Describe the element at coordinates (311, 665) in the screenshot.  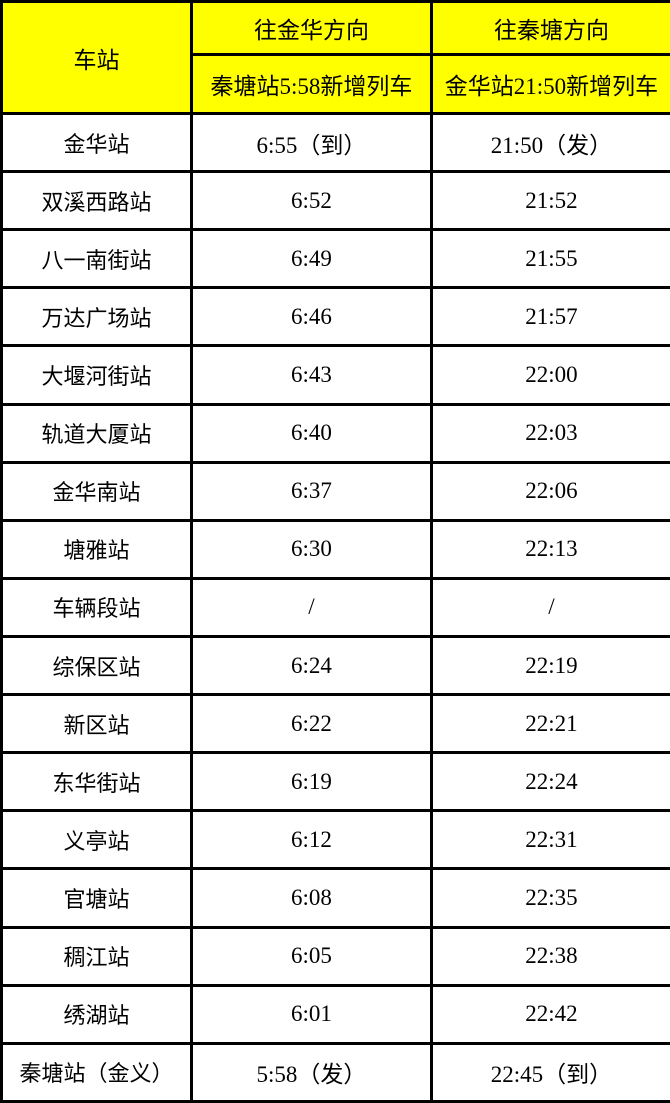
I see `to-jinhua-time-cell: 6:24` at that location.